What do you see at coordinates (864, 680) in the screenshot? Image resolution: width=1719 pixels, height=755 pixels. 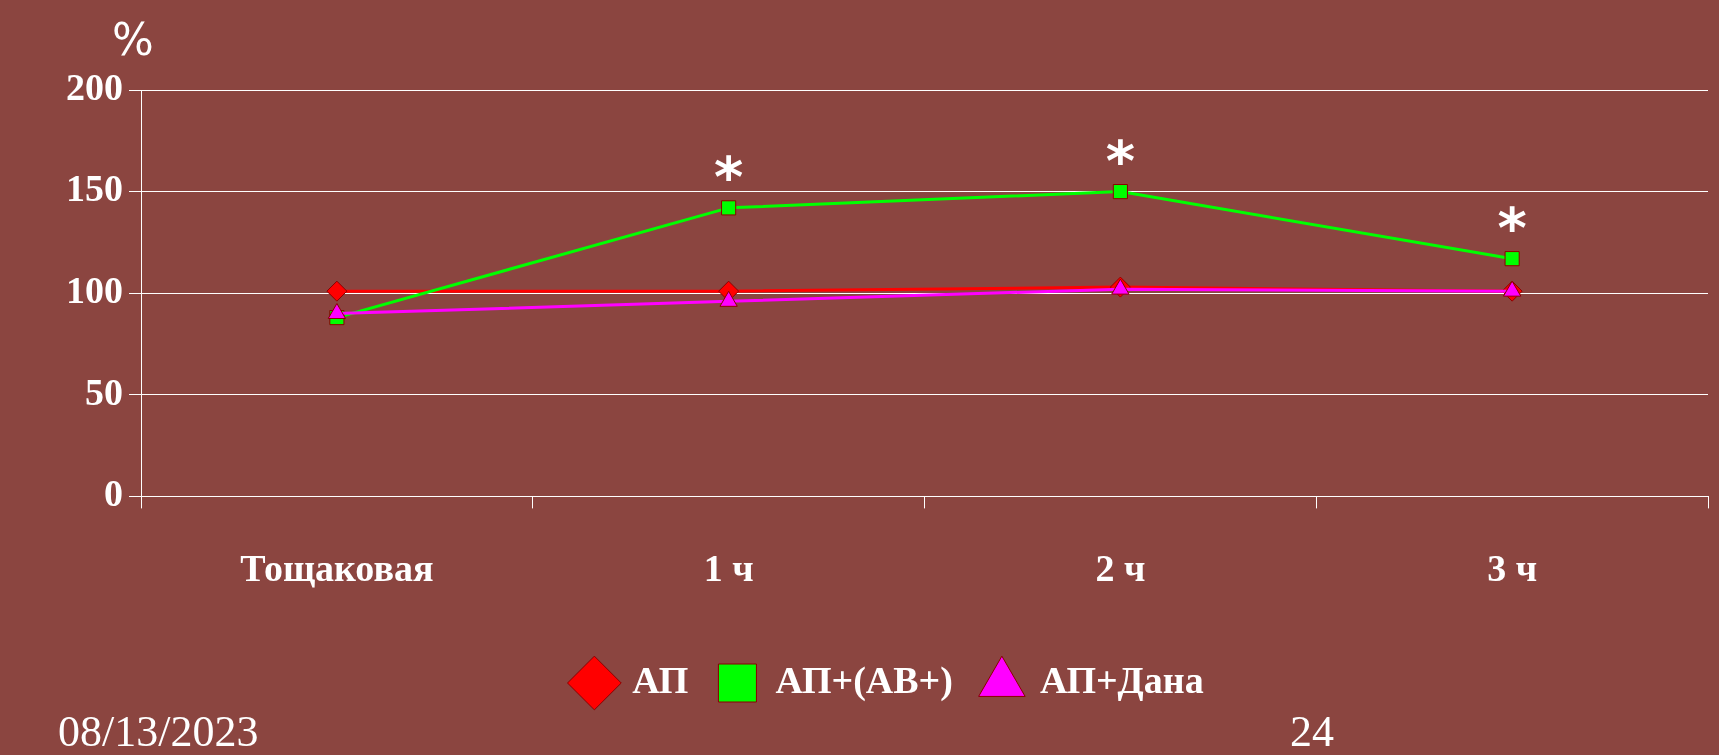 I see `legend-label: АП+(АВ+)` at bounding box center [864, 680].